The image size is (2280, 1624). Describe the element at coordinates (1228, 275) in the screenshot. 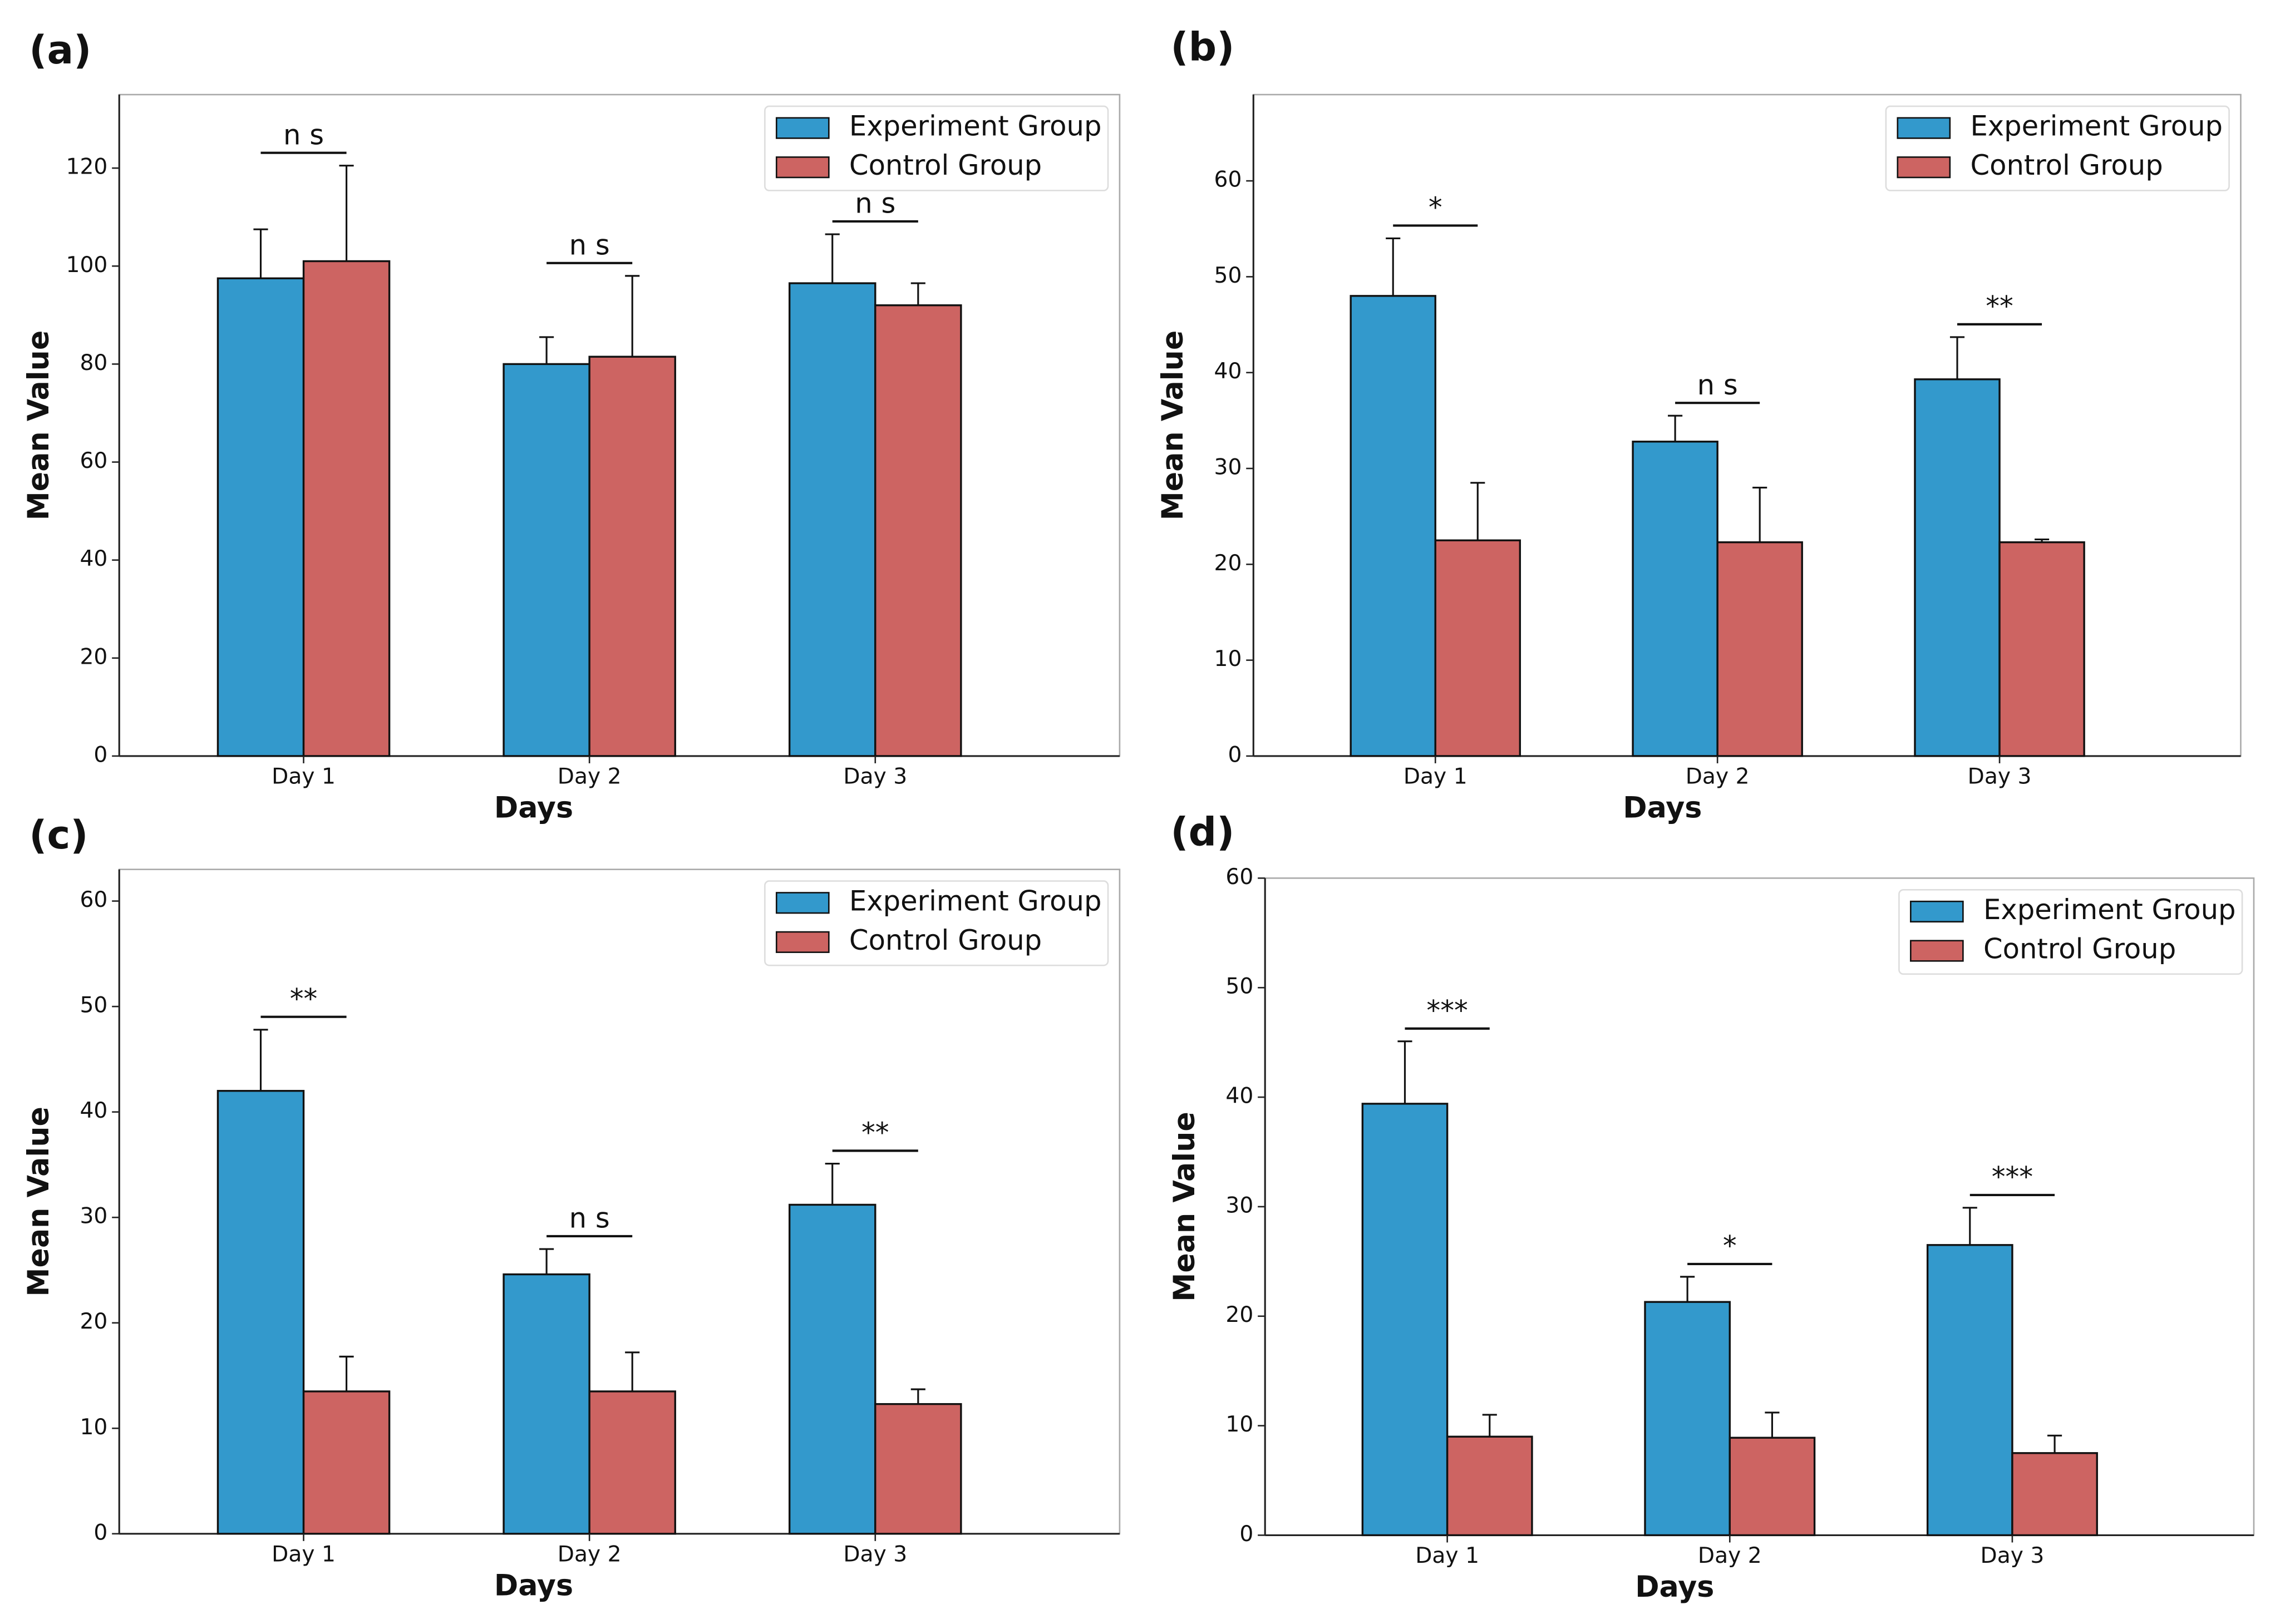

I see `y-tick-label: 50` at that location.